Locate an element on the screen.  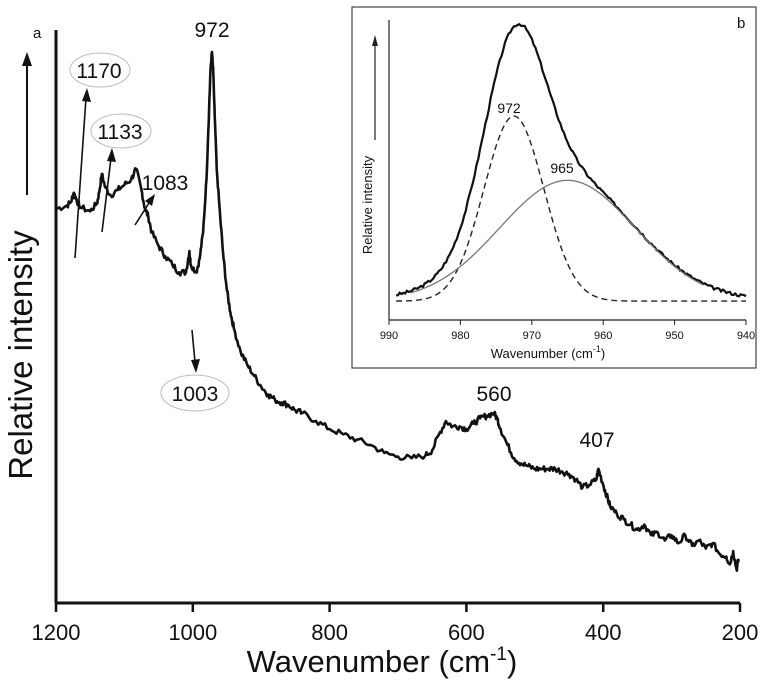
main-x-axis-title: Wavenumber (cm-1) is located at coordinates (382, 661).